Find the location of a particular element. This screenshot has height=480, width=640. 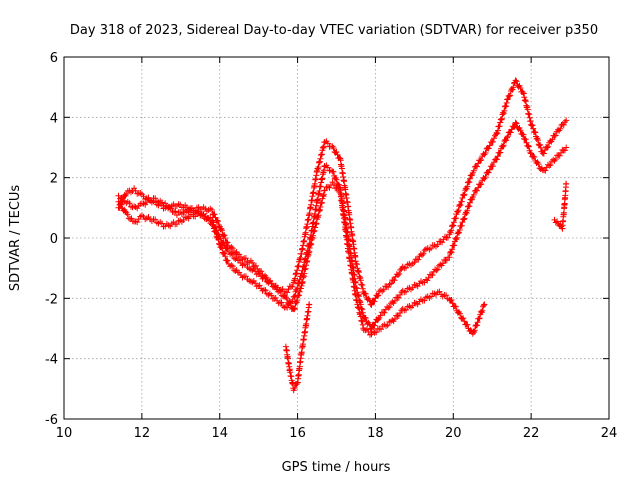

y-tick-label: 2 is located at coordinates (54, 179).